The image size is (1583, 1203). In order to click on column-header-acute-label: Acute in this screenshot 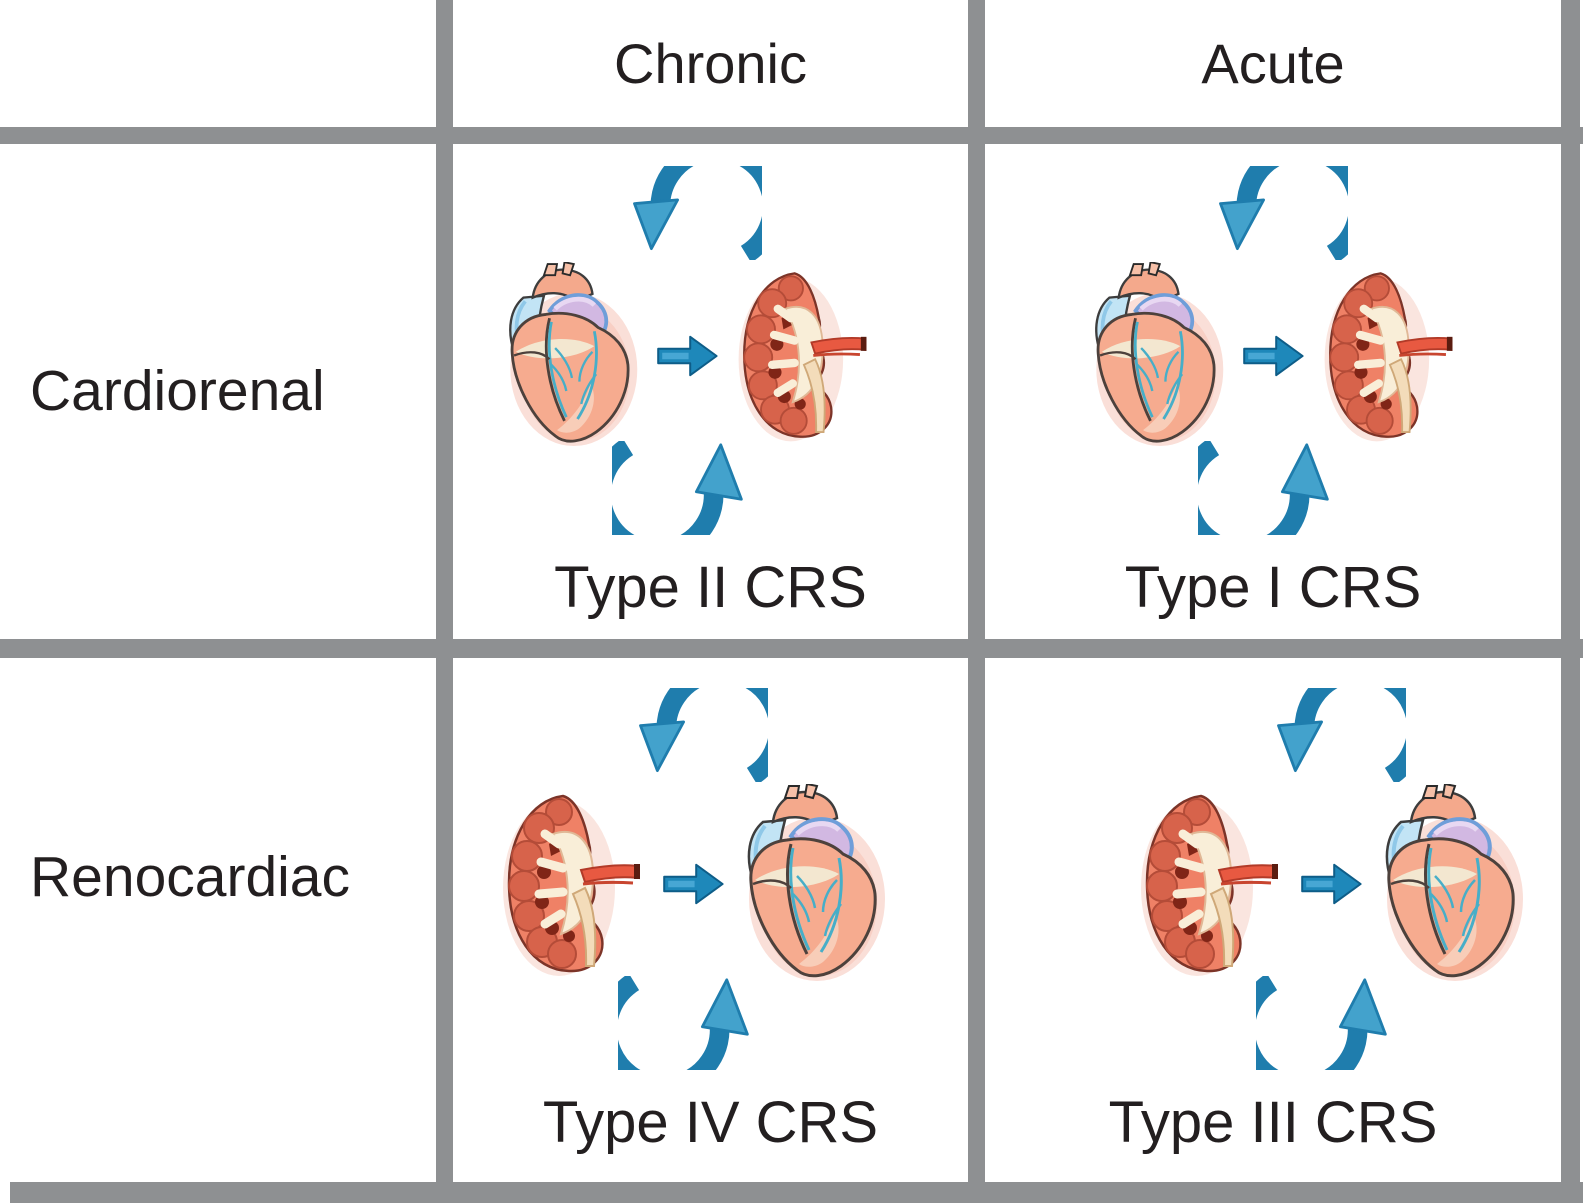, I will do `click(1273, 63)`.